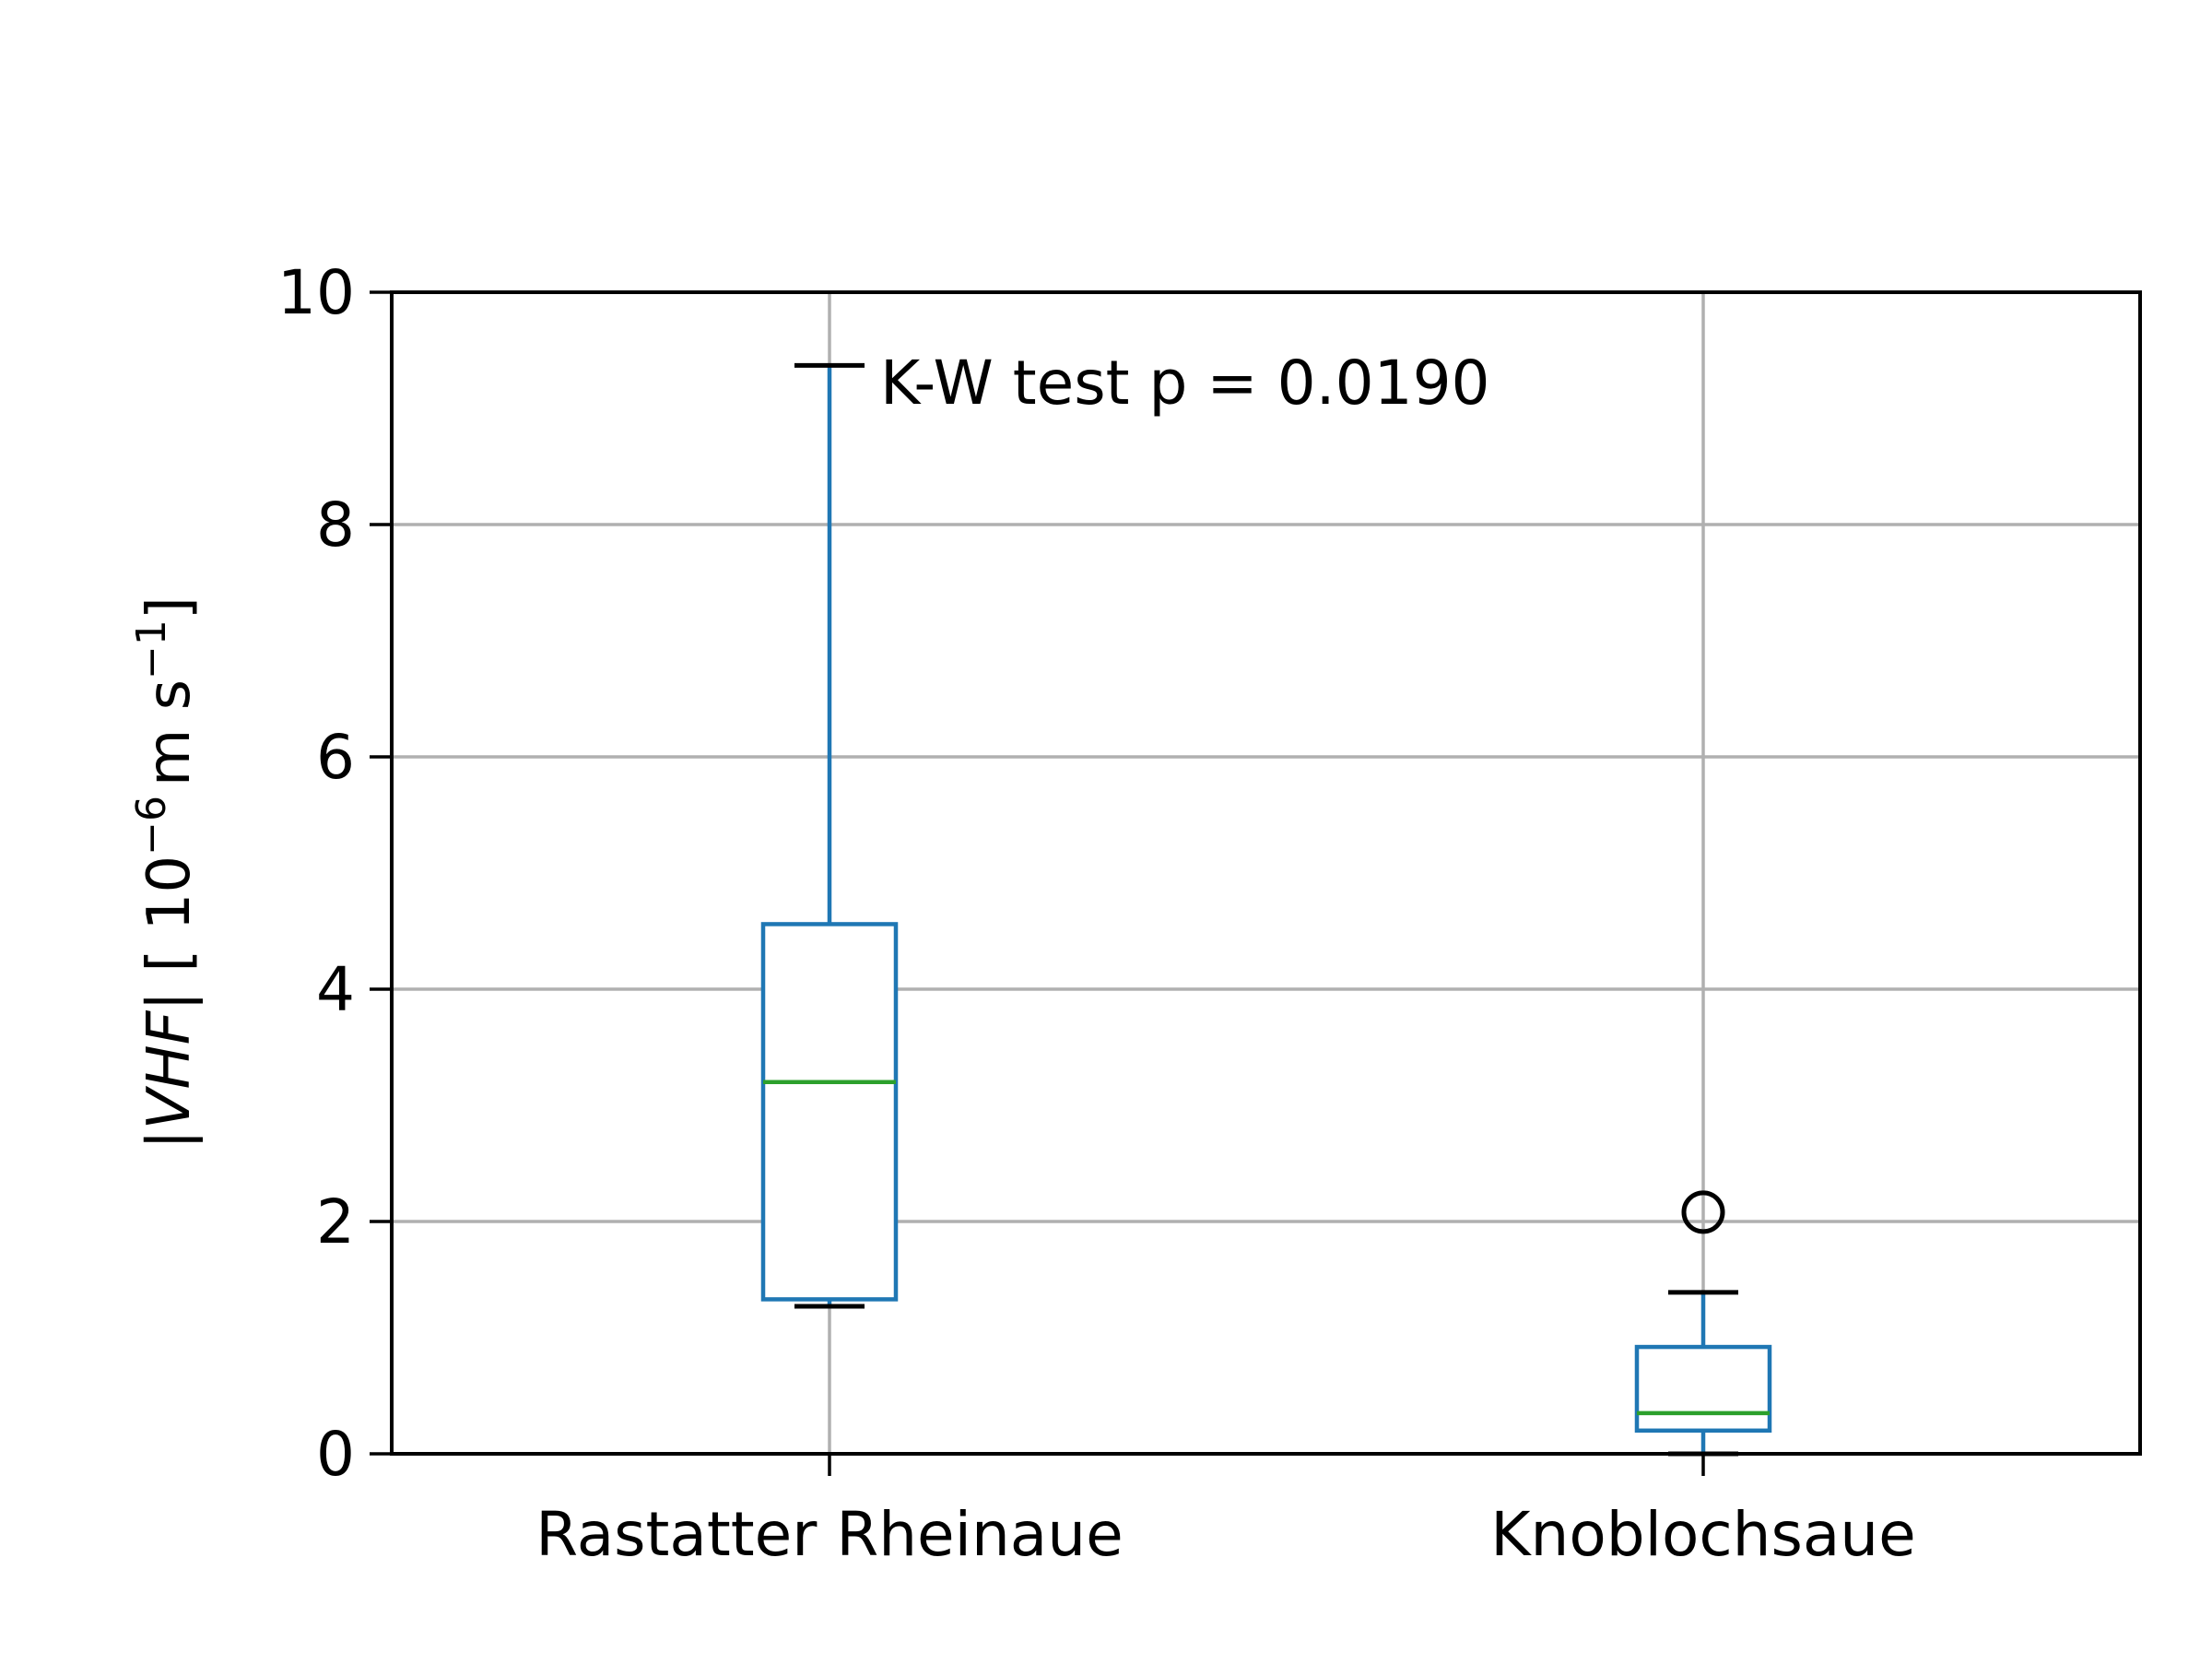 The width and height of the screenshot is (2212, 1664). Describe the element at coordinates (169, 732) in the screenshot. I see `y-label-units: m s` at that location.